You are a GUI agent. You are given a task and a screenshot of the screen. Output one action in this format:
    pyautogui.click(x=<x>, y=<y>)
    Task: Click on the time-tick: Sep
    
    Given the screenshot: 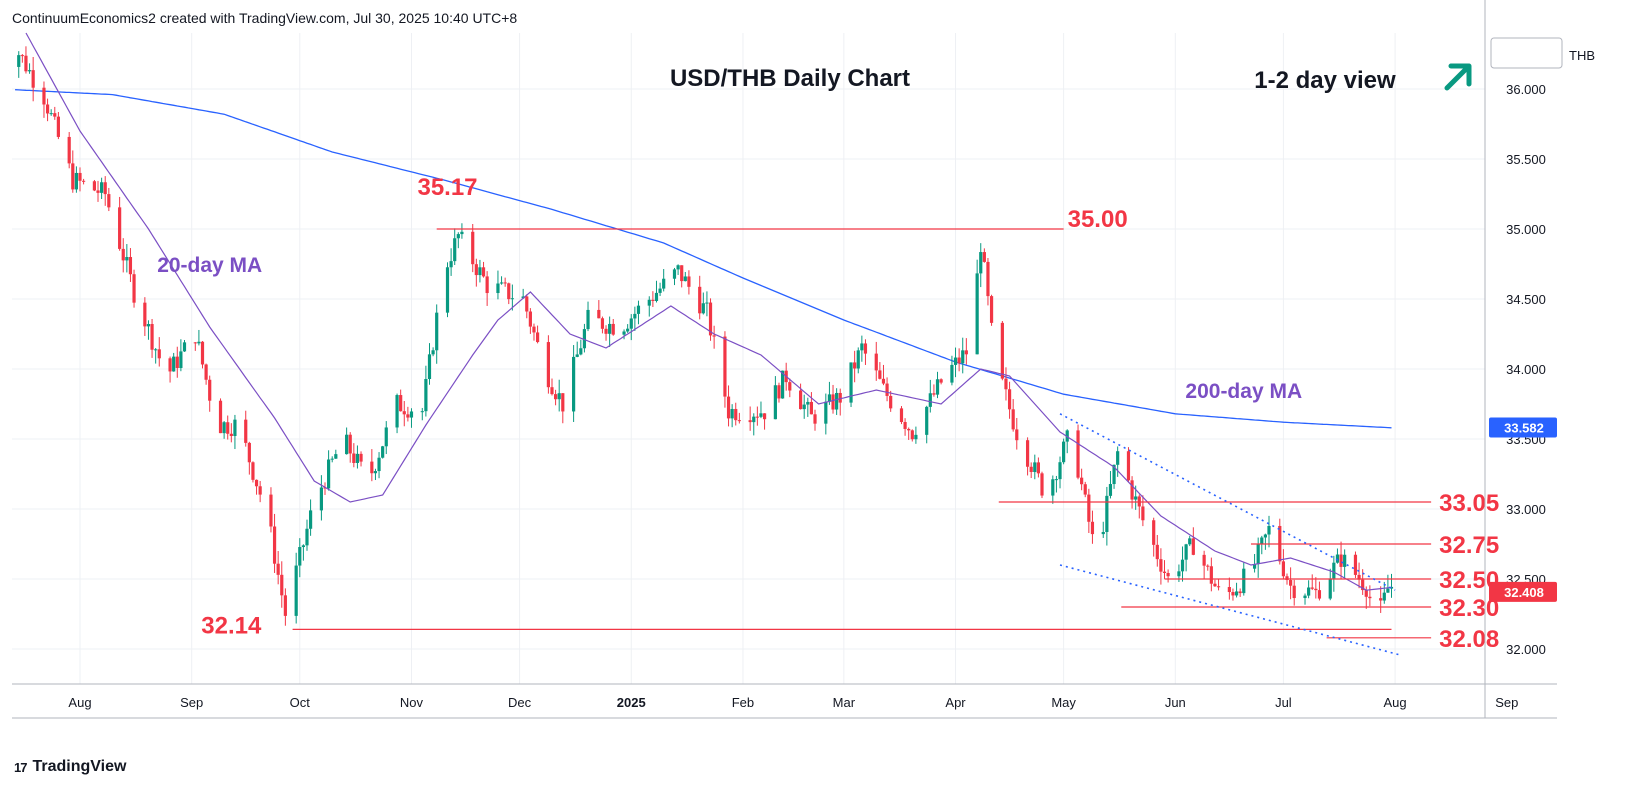 What is the action you would take?
    pyautogui.click(x=1506, y=702)
    